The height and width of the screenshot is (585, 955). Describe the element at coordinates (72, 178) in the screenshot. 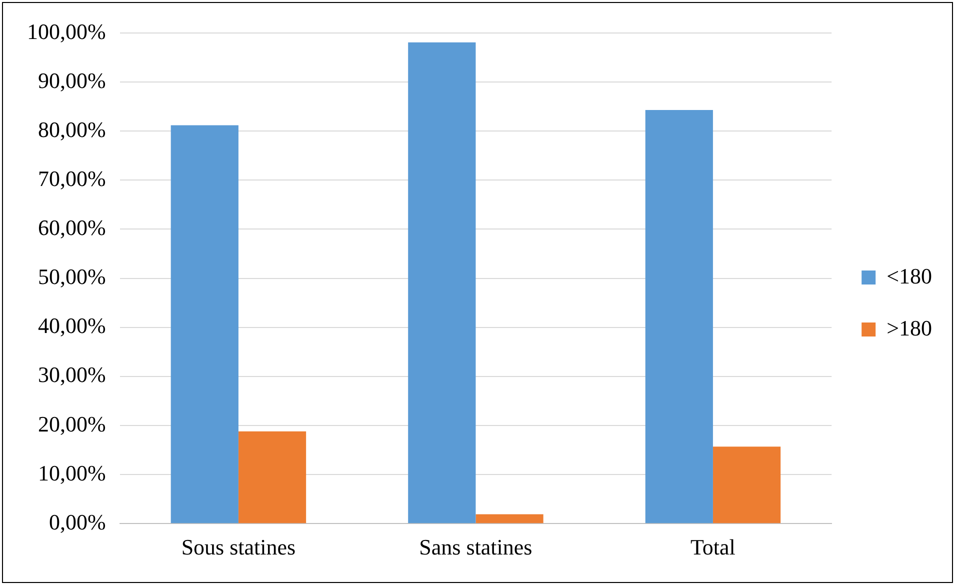

I see `y-tick-label: 70,00%` at that location.